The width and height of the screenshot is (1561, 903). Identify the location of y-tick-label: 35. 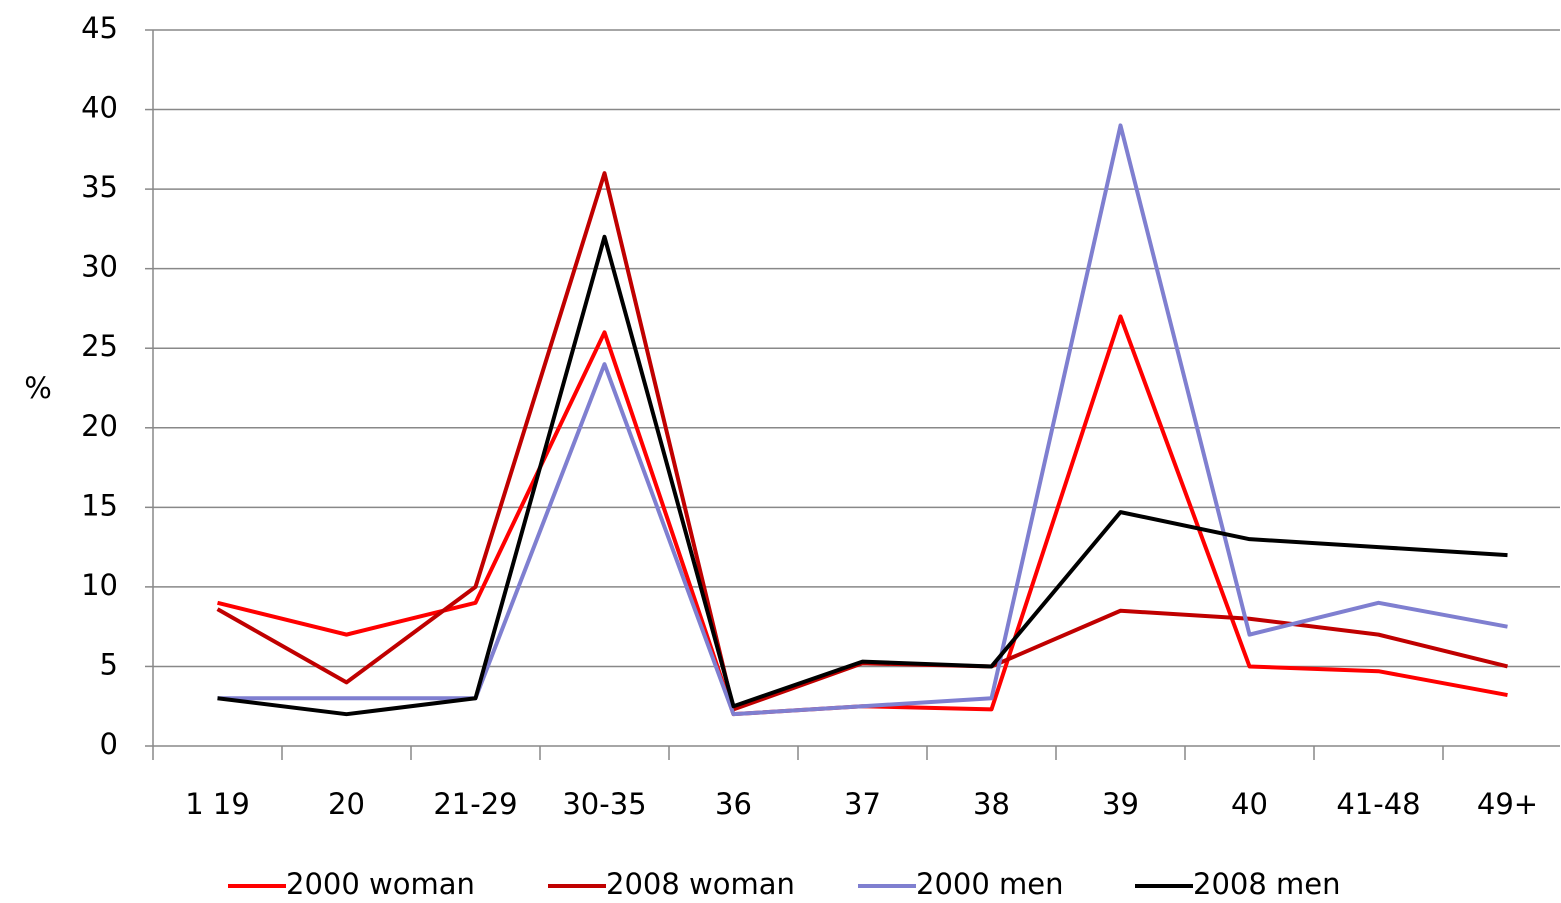
(99, 187).